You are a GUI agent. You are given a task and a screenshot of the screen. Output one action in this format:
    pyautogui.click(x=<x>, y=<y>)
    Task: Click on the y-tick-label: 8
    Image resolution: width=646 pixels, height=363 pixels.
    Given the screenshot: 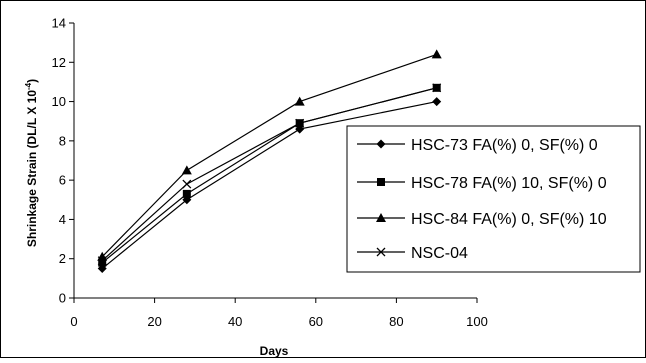 What is the action you would take?
    pyautogui.click(x=62, y=140)
    